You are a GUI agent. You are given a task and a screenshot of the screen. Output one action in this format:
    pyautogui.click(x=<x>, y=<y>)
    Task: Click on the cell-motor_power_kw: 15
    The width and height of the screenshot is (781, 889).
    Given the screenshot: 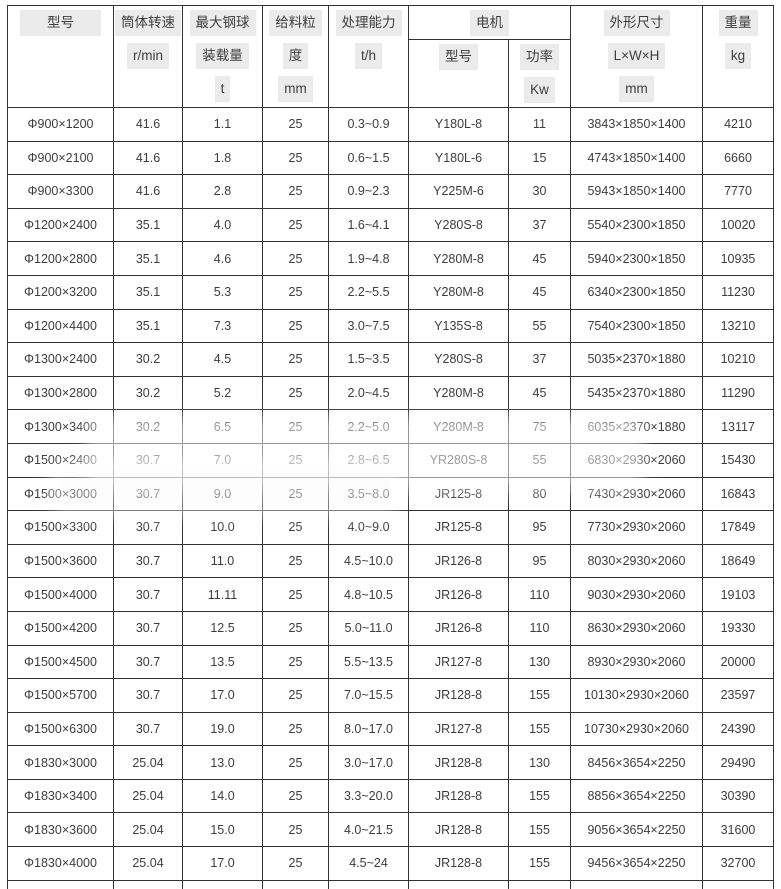 What is the action you would take?
    pyautogui.click(x=539, y=158)
    